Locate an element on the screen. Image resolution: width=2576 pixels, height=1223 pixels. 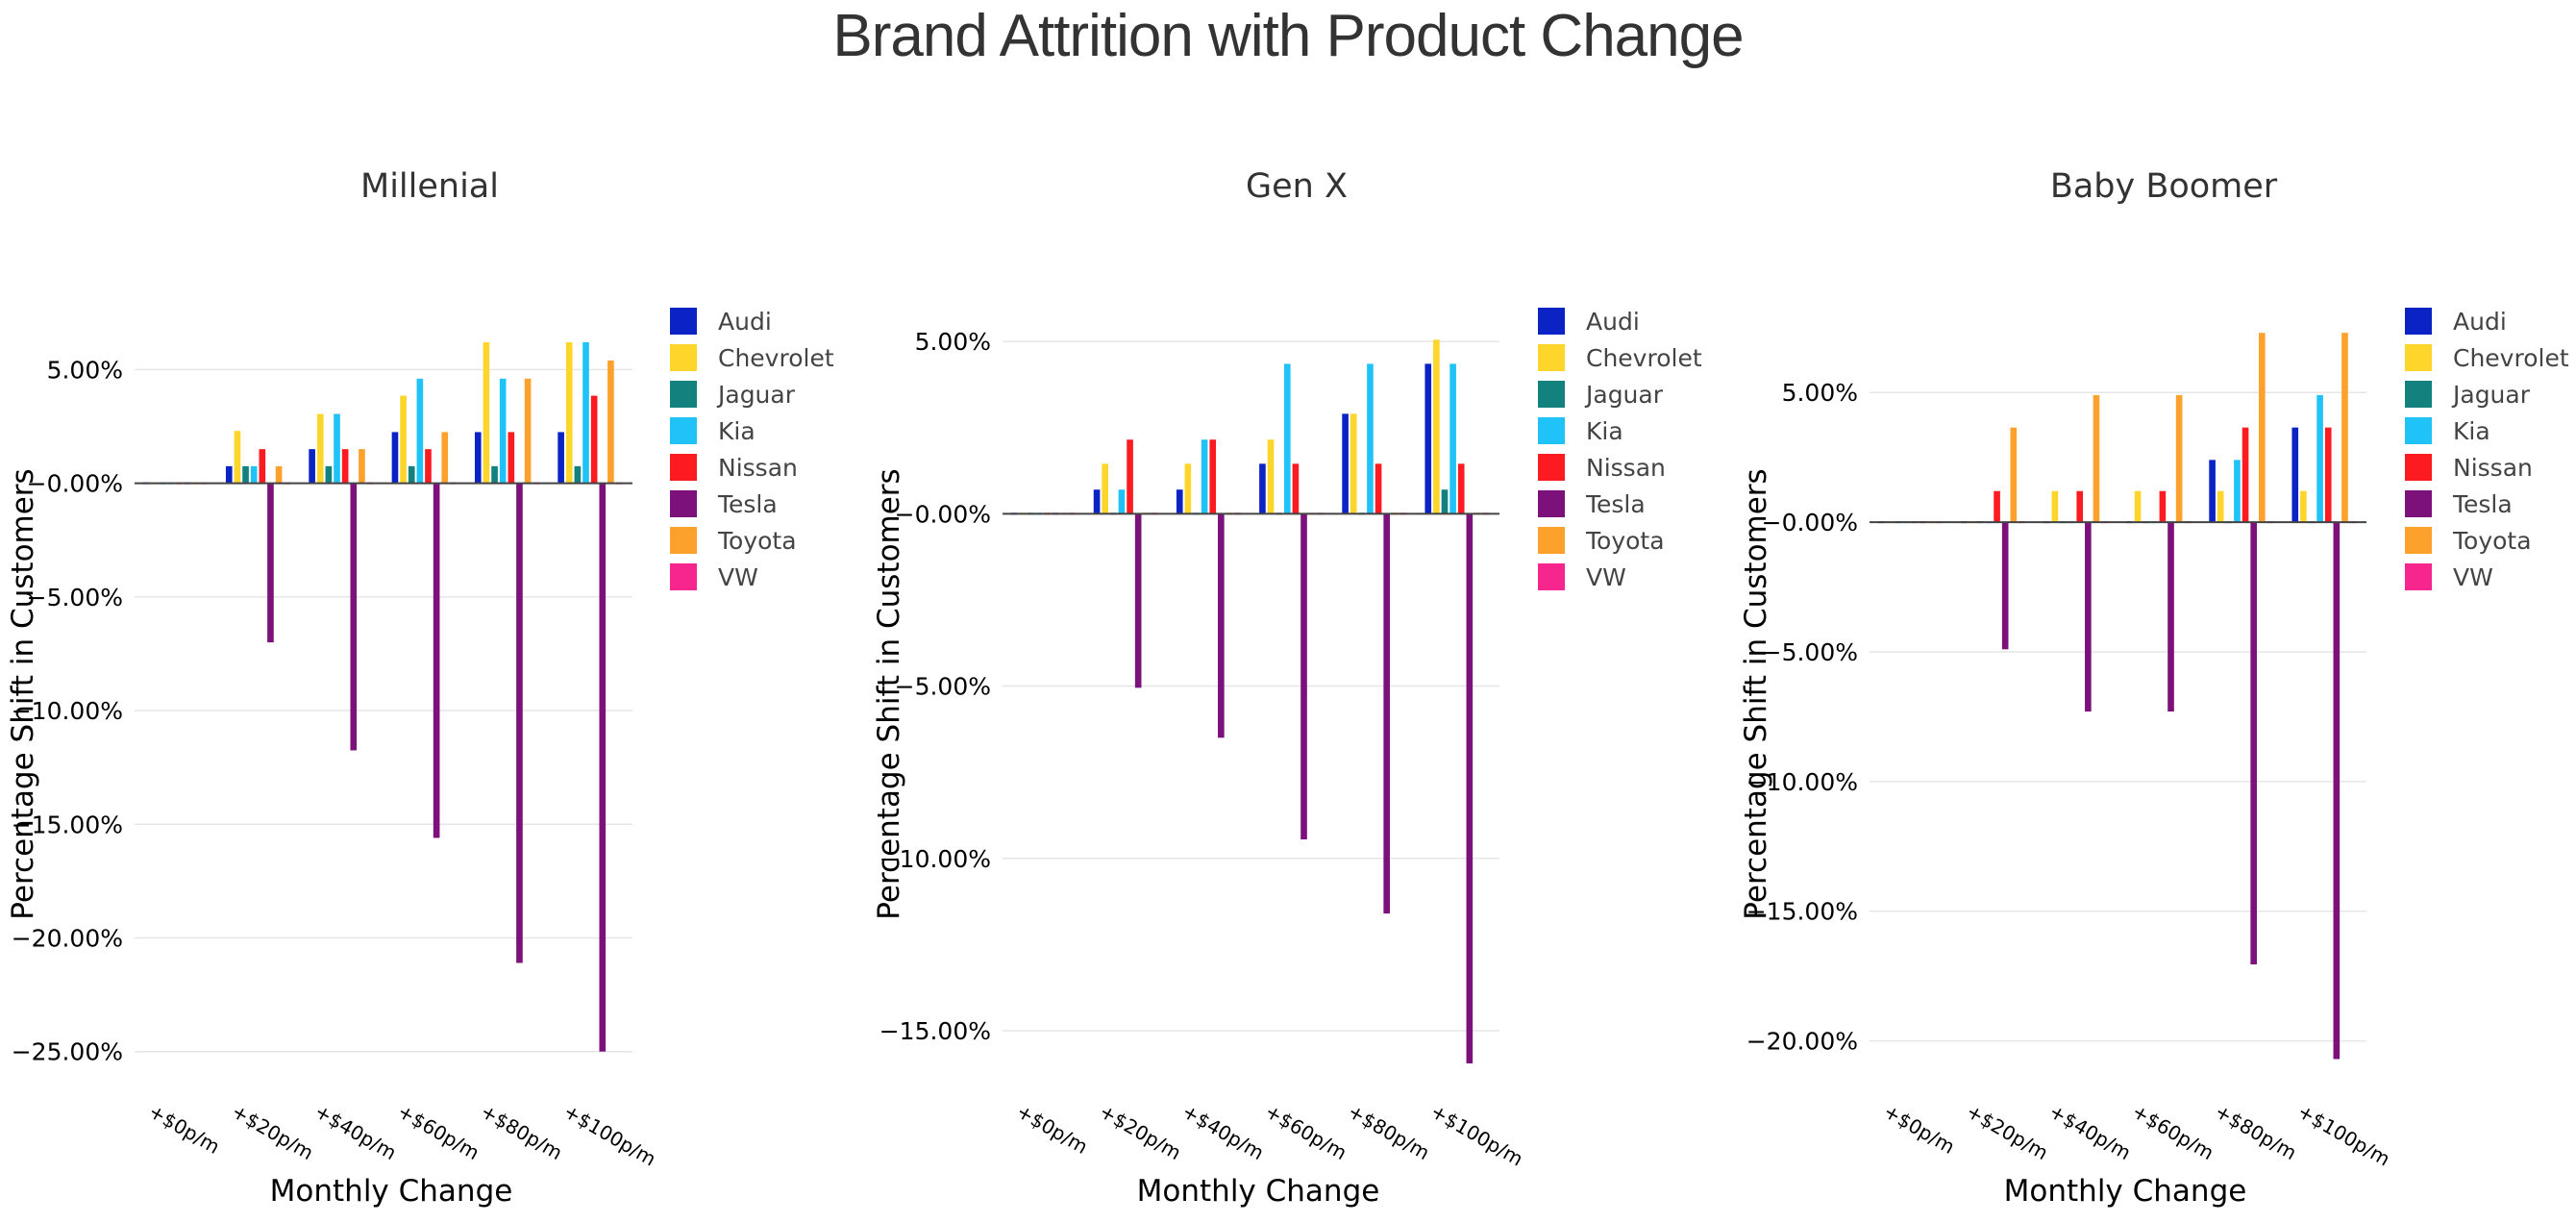
legend-swatch-jaguar is located at coordinates (683, 394).